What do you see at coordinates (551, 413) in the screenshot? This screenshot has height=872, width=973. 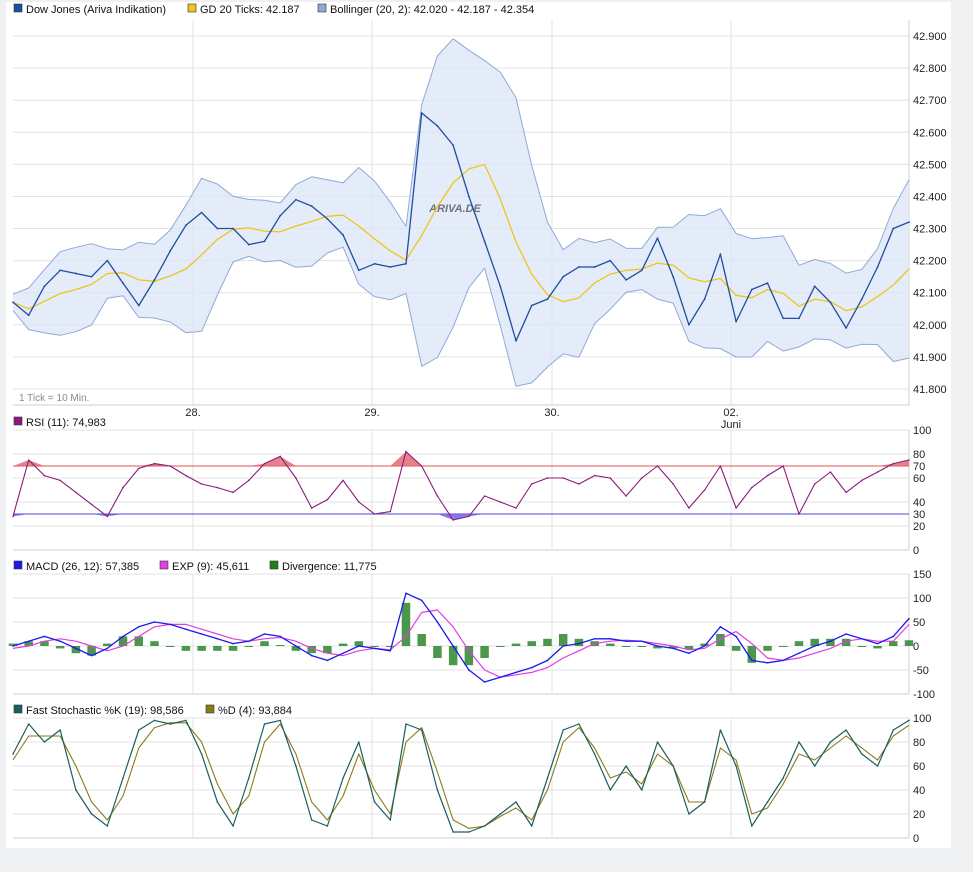 I see `x-tick-label: 30.` at bounding box center [551, 413].